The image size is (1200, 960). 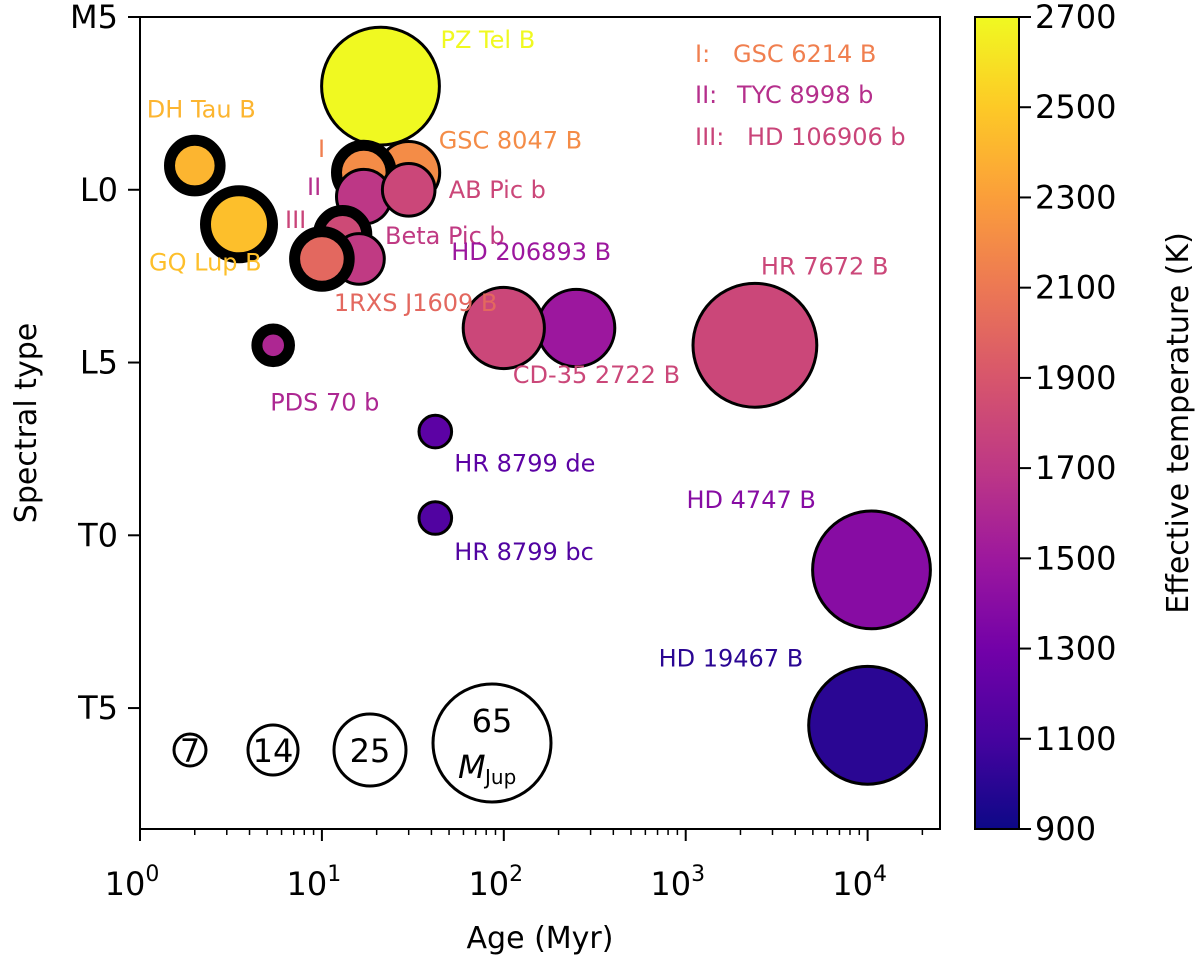 I want to click on colorbar-tick-label: 2500, so click(x=1075, y=107).